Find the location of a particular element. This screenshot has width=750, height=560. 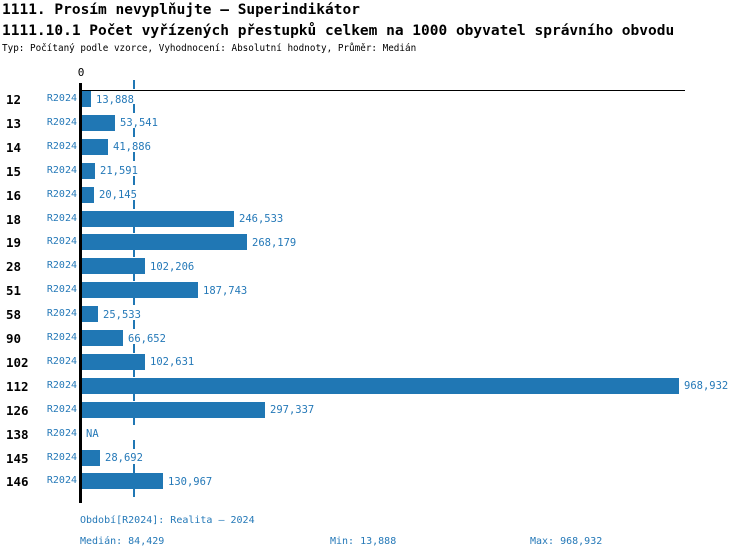

bar-value-label: 102,206 is located at coordinates (172, 266).